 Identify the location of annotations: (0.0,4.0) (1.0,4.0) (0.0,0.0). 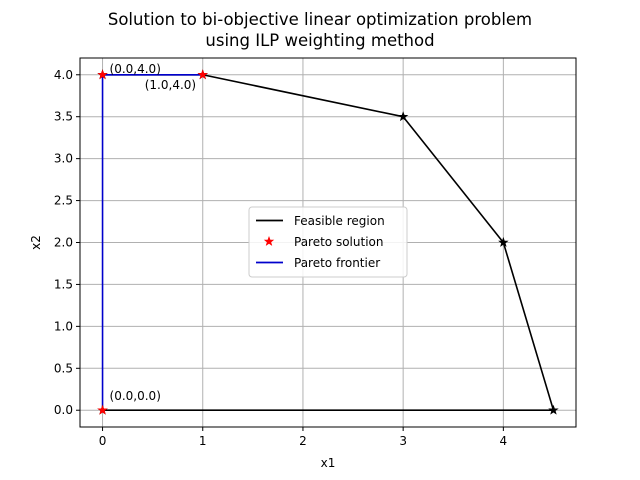
(153, 232).